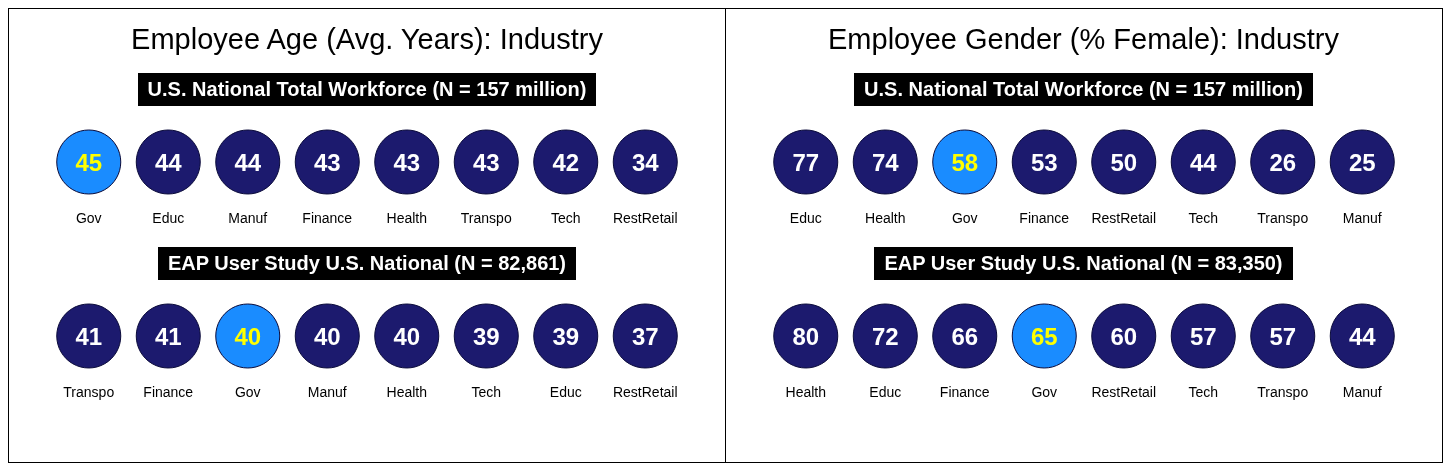 This screenshot has height=471, width=1450. What do you see at coordinates (566, 162) in the screenshot?
I see `data-label: 42` at bounding box center [566, 162].